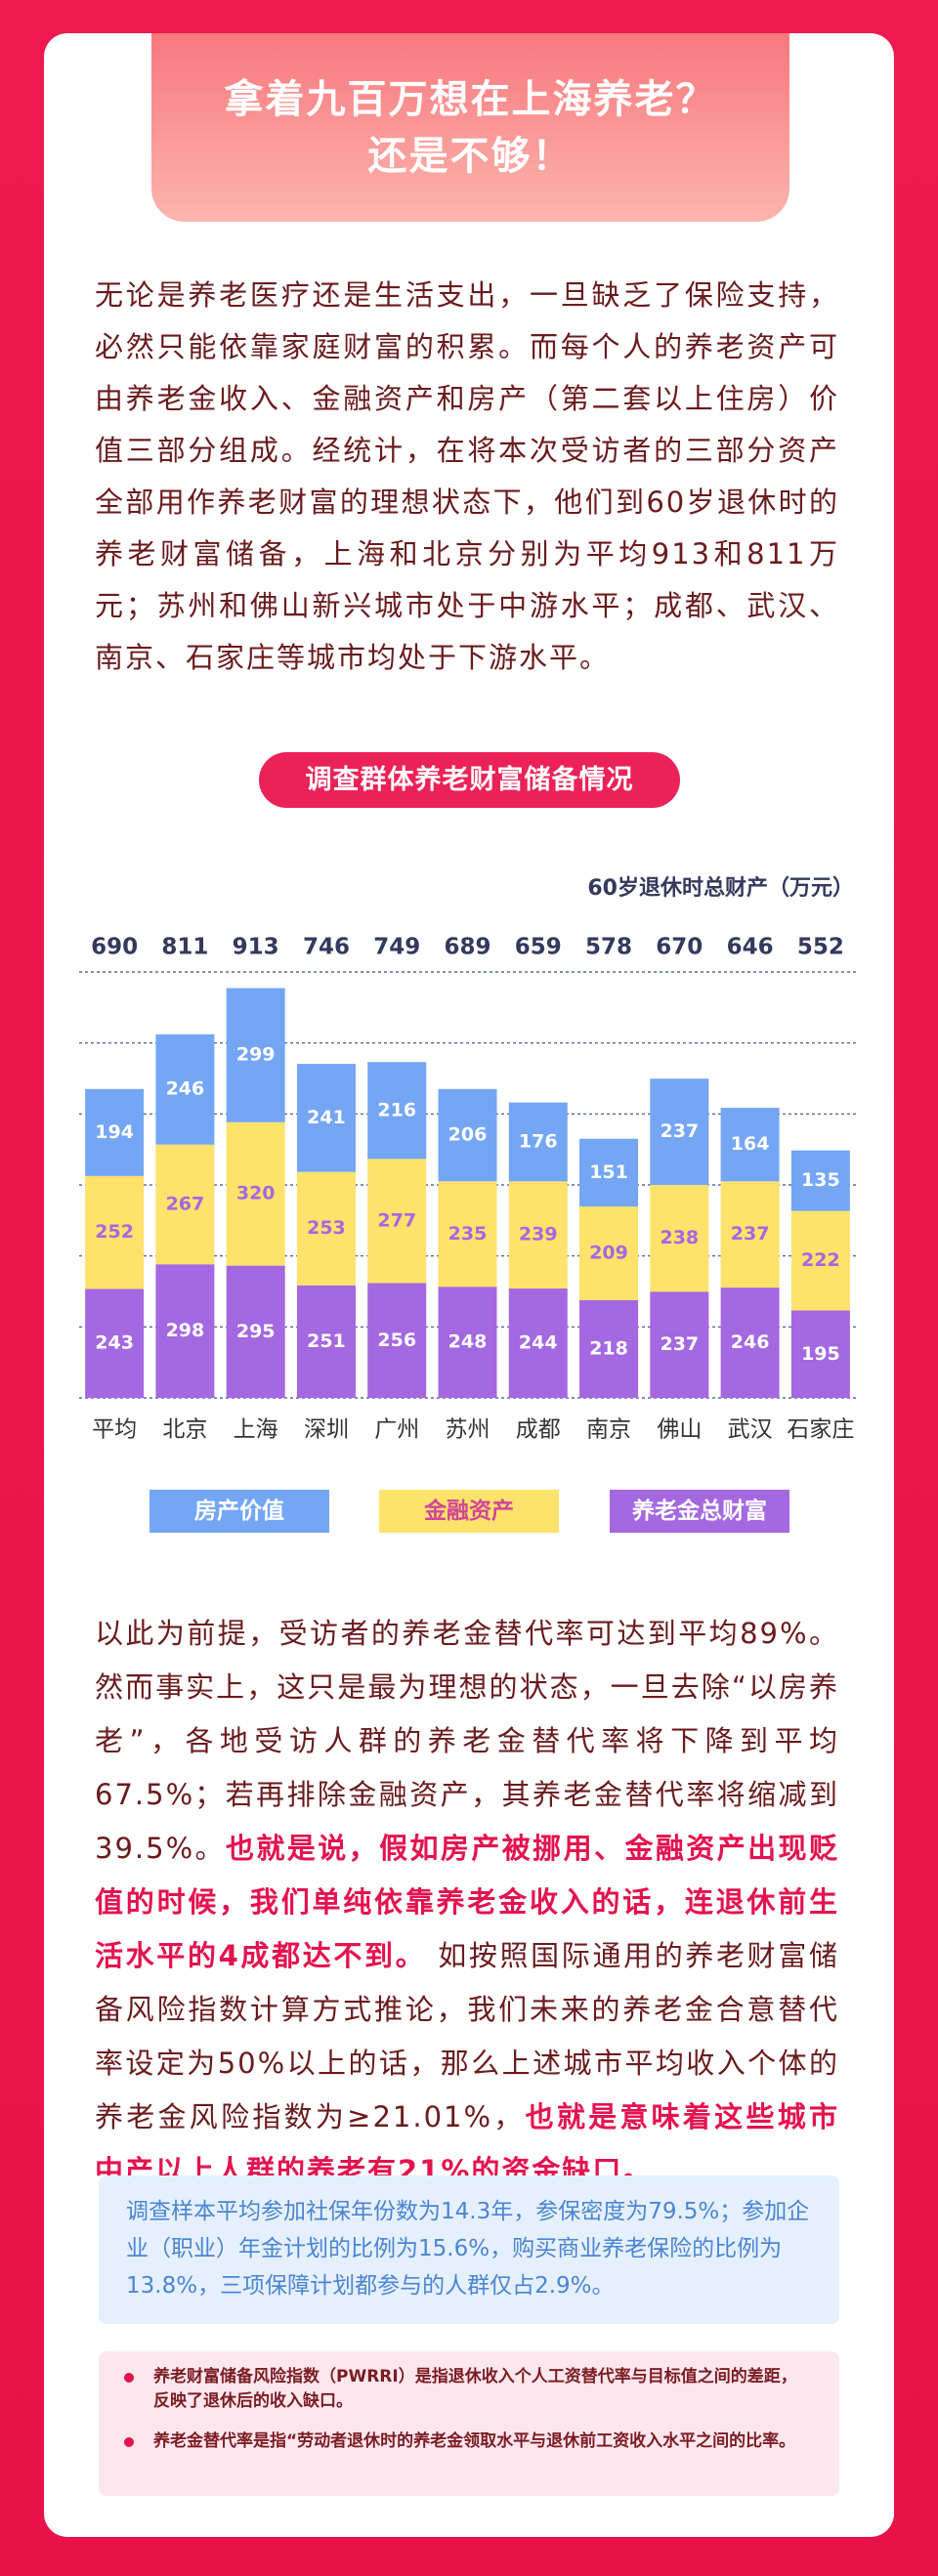  I want to click on title-line: 拿着九百万想在上海养老？, so click(470, 99).